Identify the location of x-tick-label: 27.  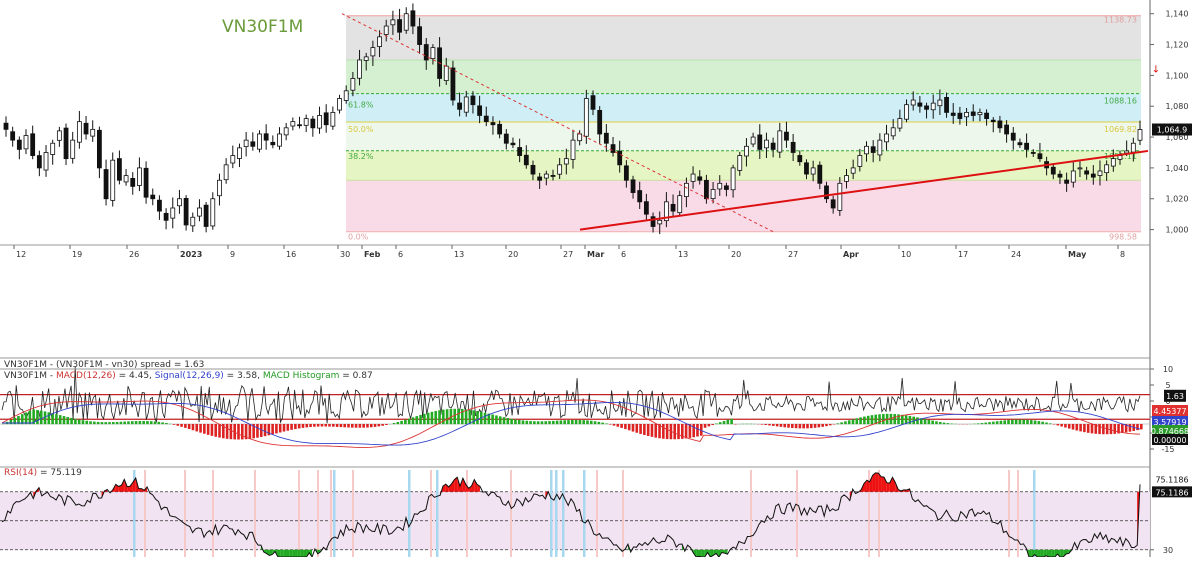
(568, 254).